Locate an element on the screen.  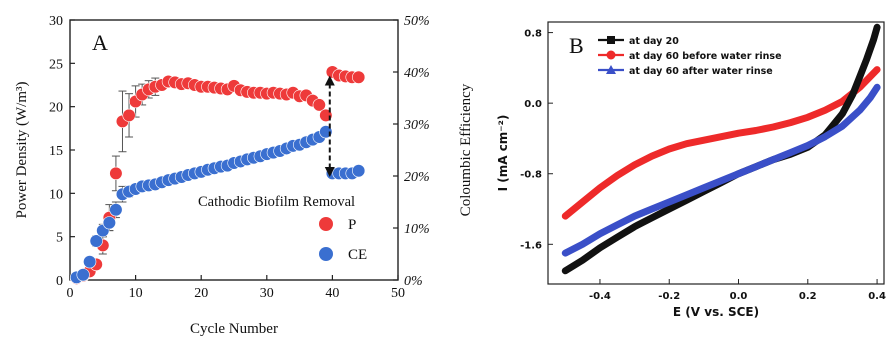
chart-a-right-axis-label: Coloumbic Efficiency is located at coordinates (466, 149).